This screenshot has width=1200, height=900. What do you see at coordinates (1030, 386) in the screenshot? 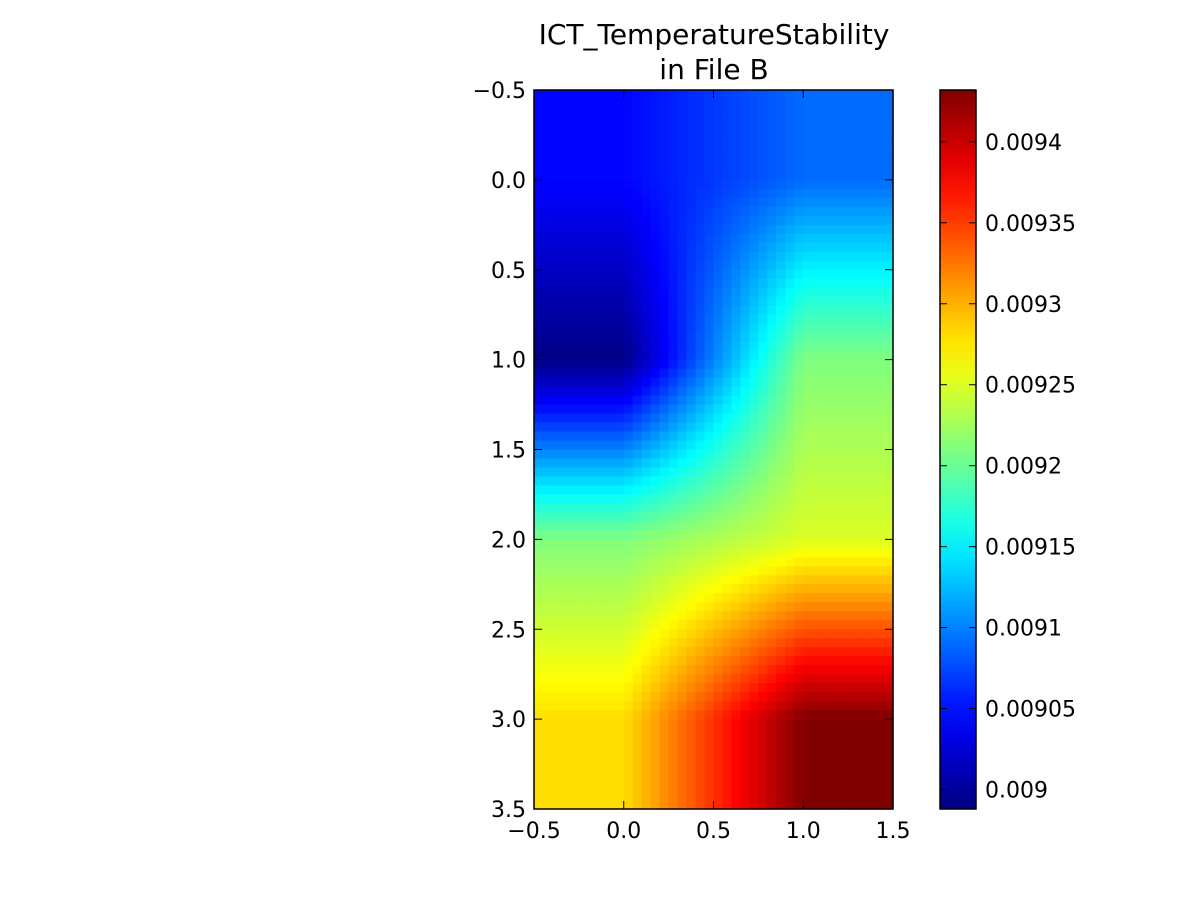
I see `colorbar-tick-label: 0.00925` at bounding box center [1030, 386].